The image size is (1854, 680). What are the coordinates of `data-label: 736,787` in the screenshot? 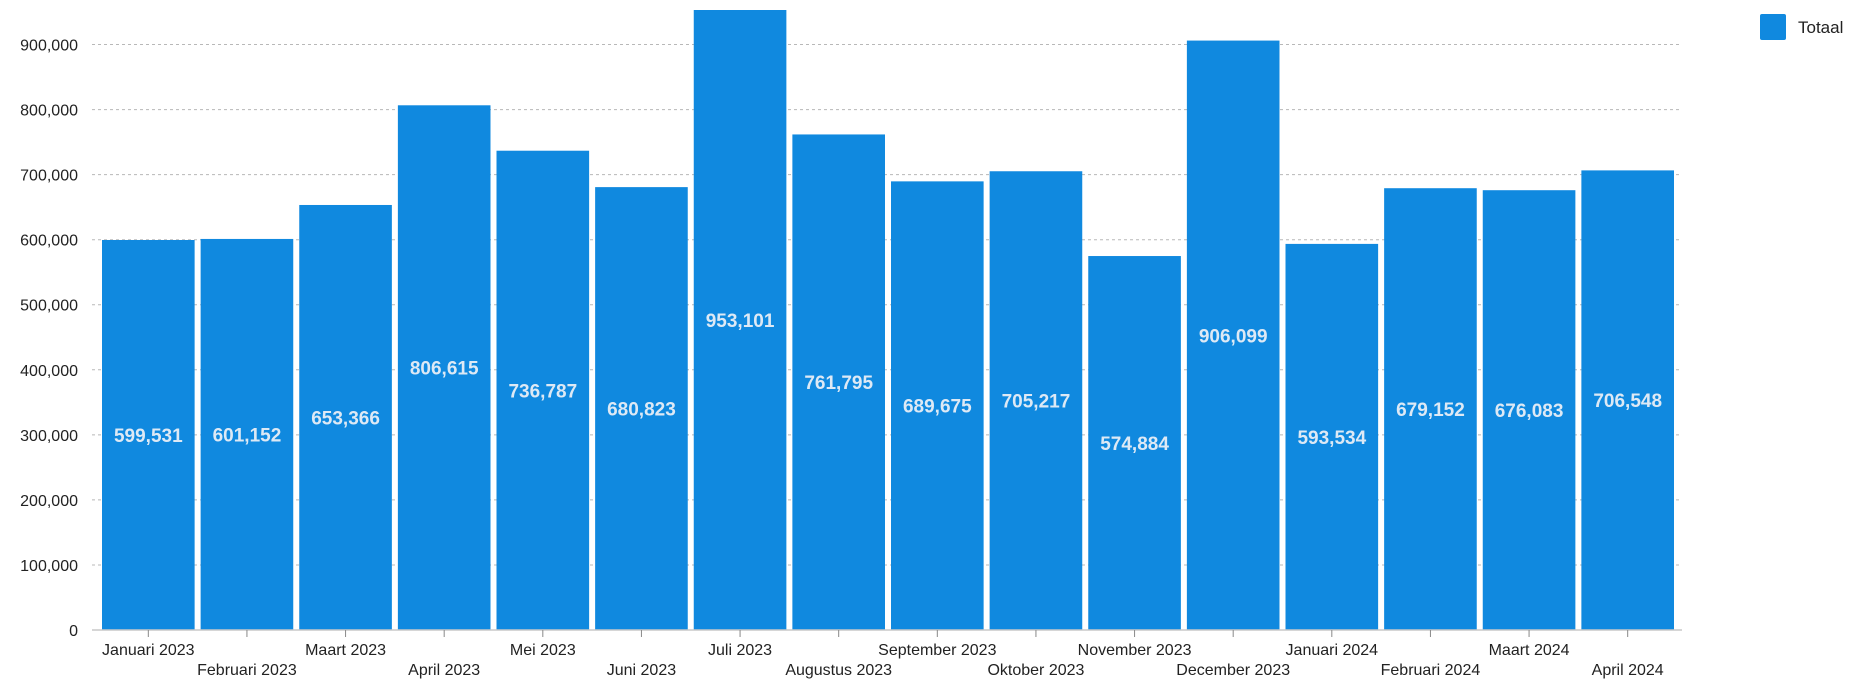 It's located at (542, 391).